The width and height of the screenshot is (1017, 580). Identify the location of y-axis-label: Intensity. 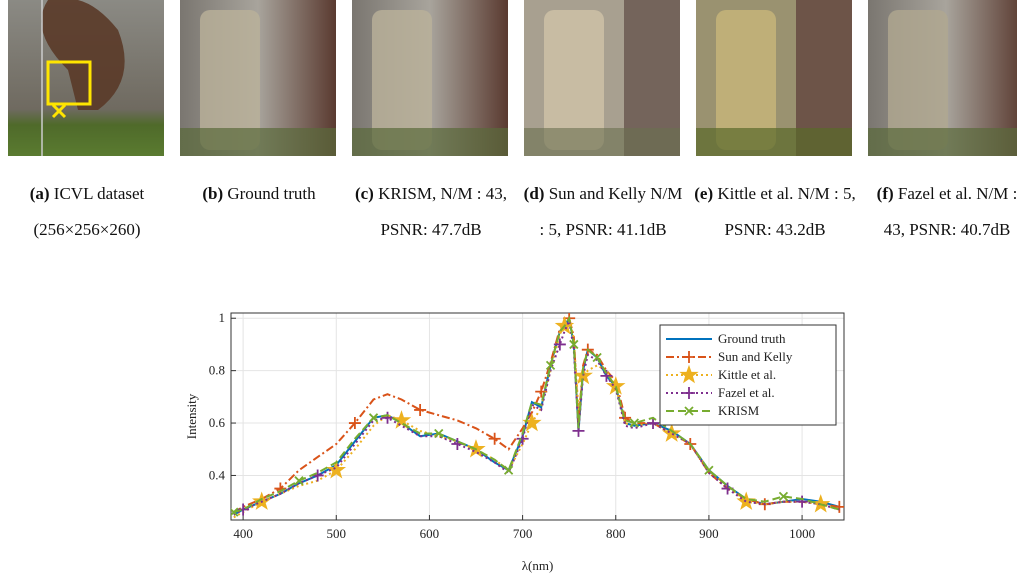
(191, 416).